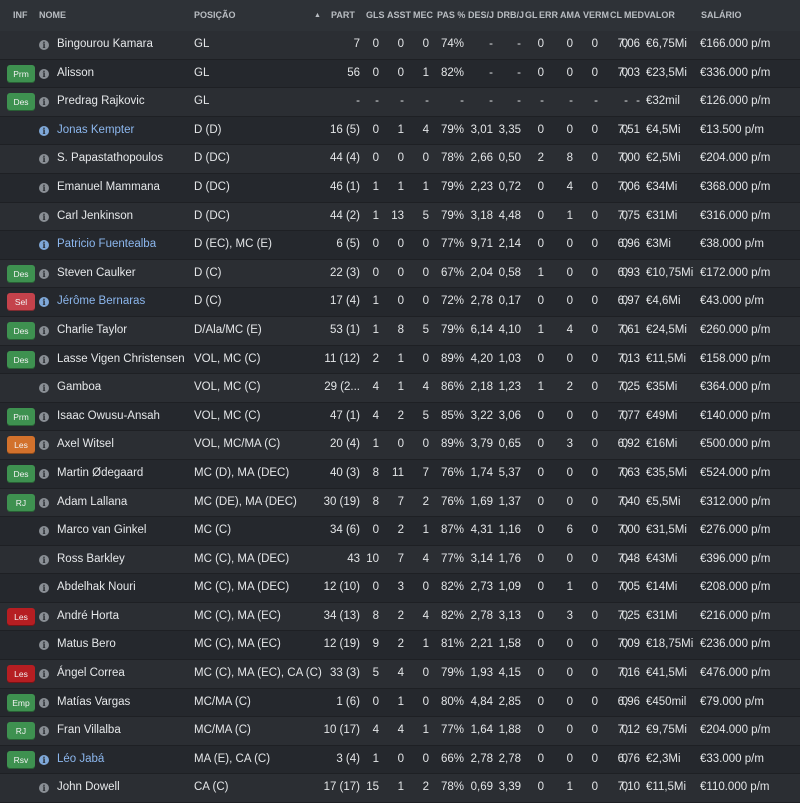  Describe the element at coordinates (86, 644) in the screenshot. I see `player-name: Matus Bero` at that location.